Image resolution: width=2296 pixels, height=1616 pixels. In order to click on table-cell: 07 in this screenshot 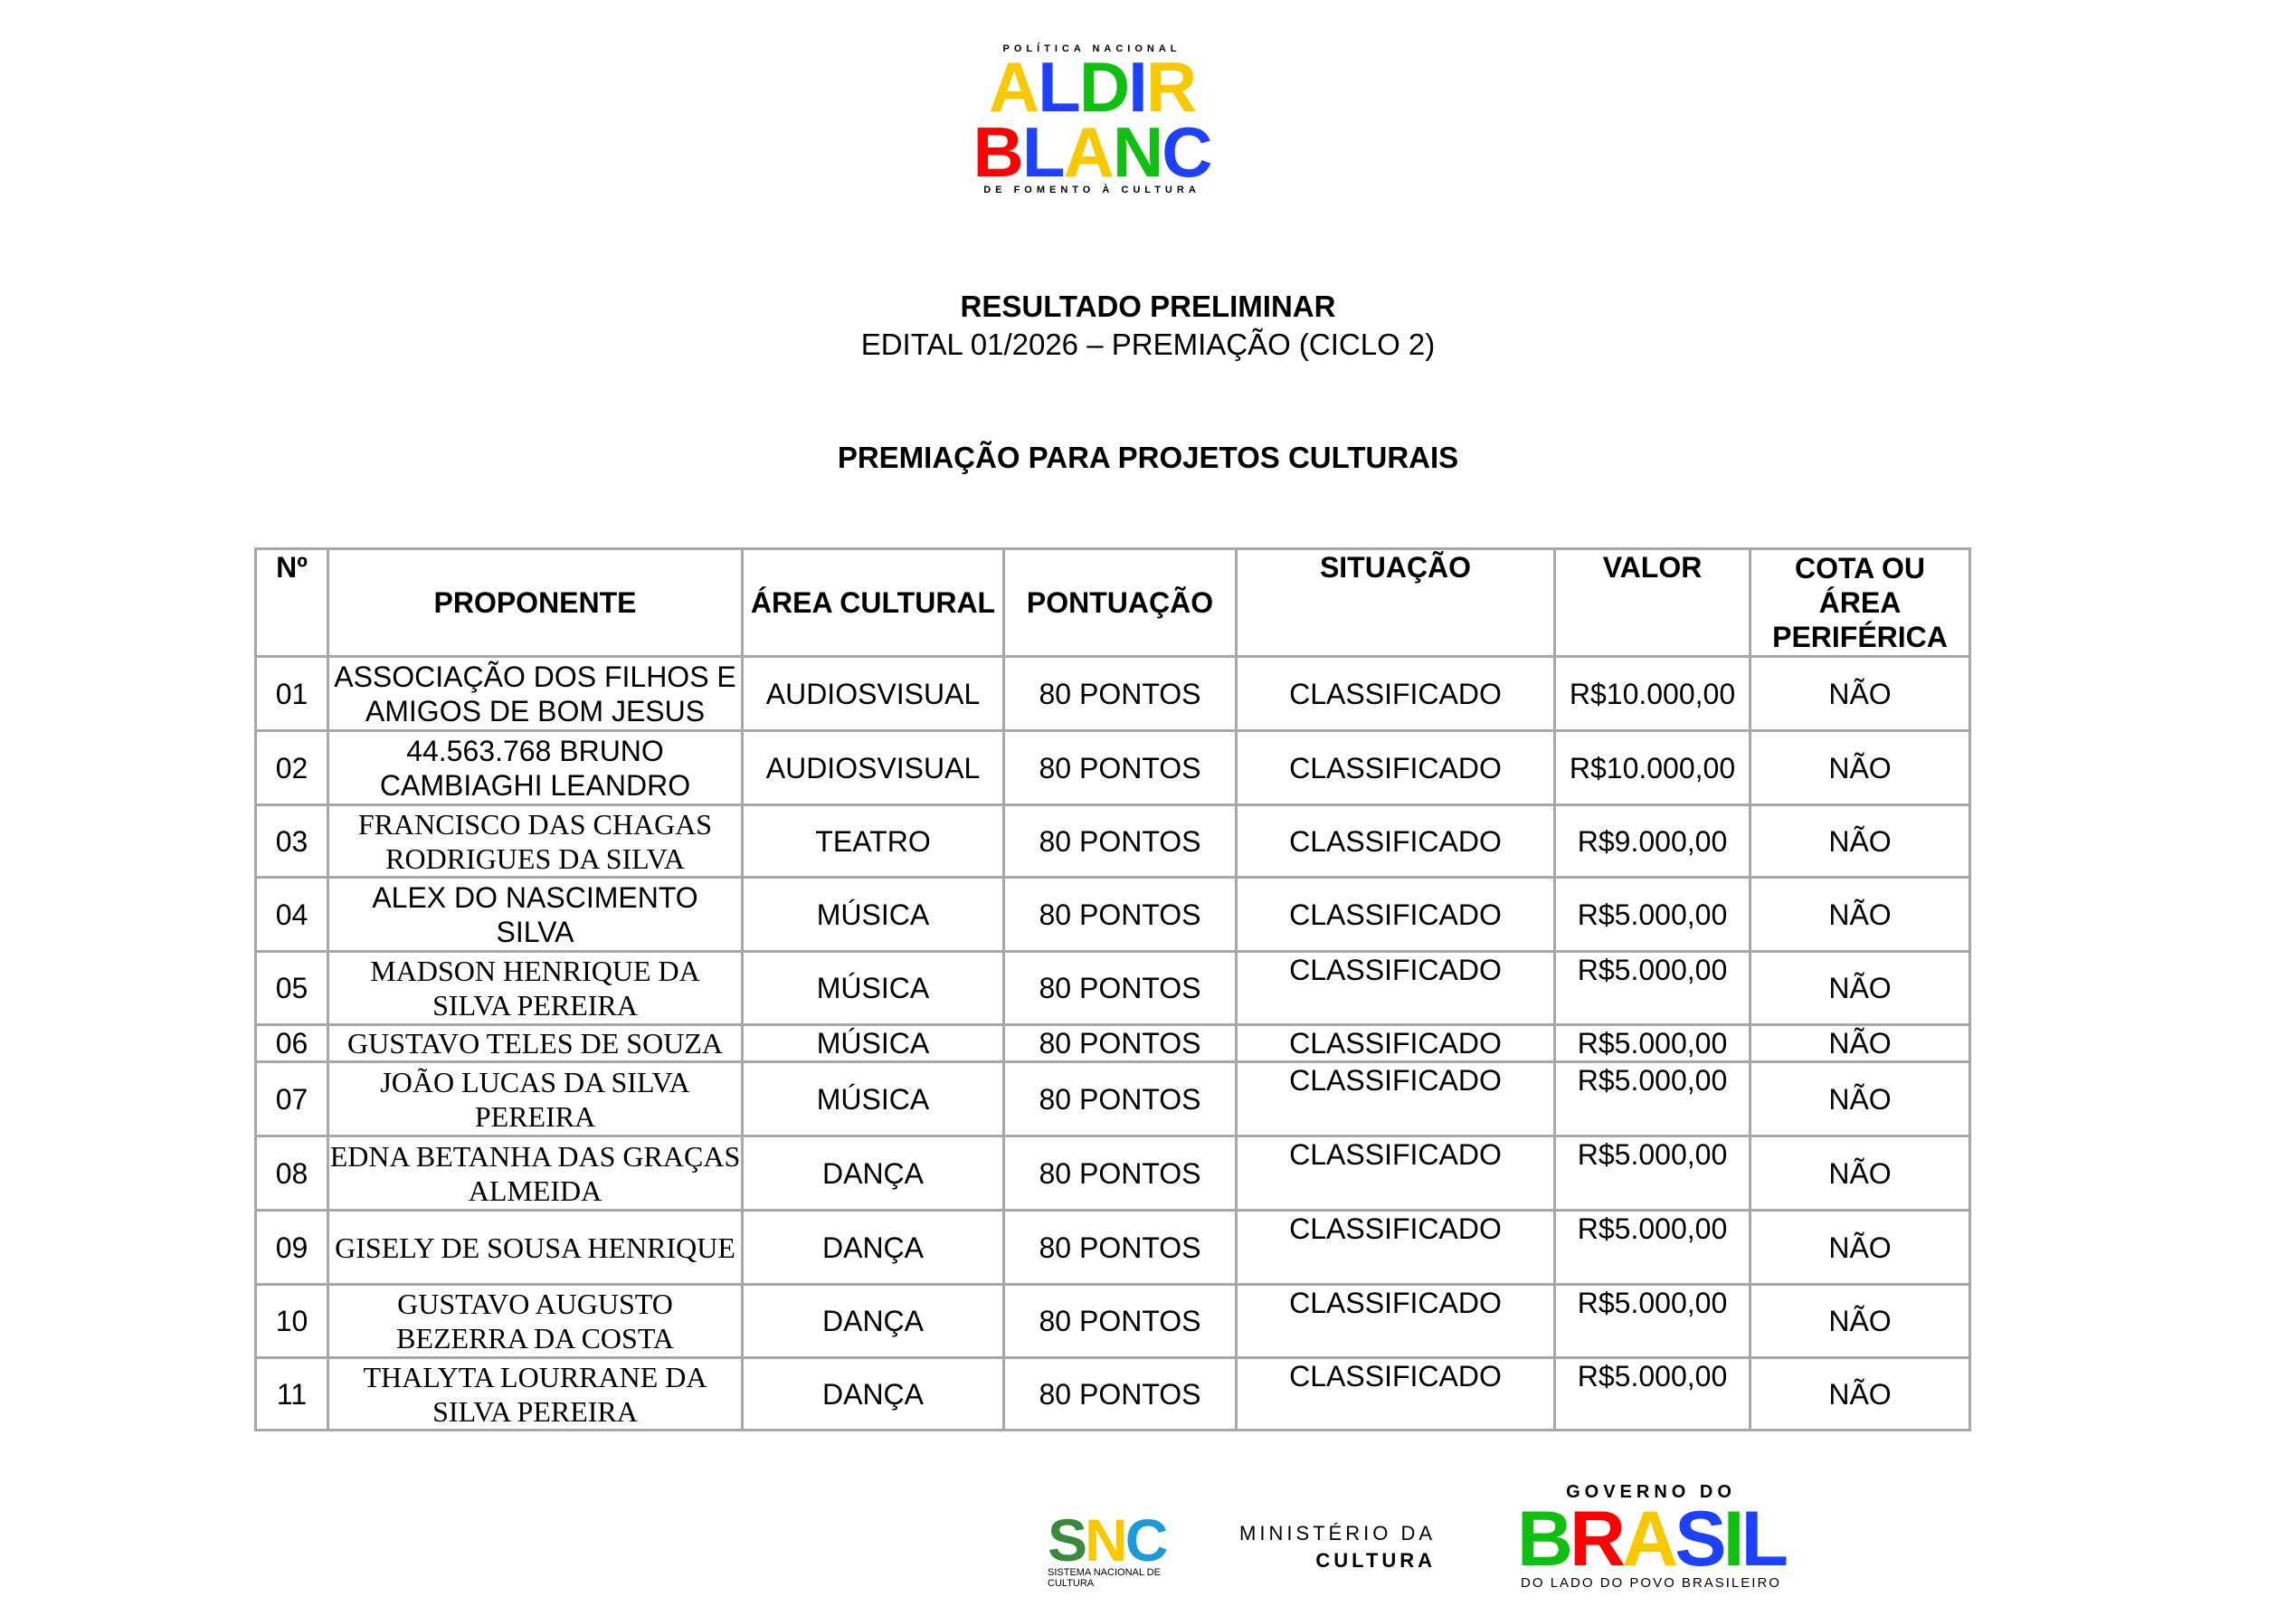, I will do `click(291, 1098)`.